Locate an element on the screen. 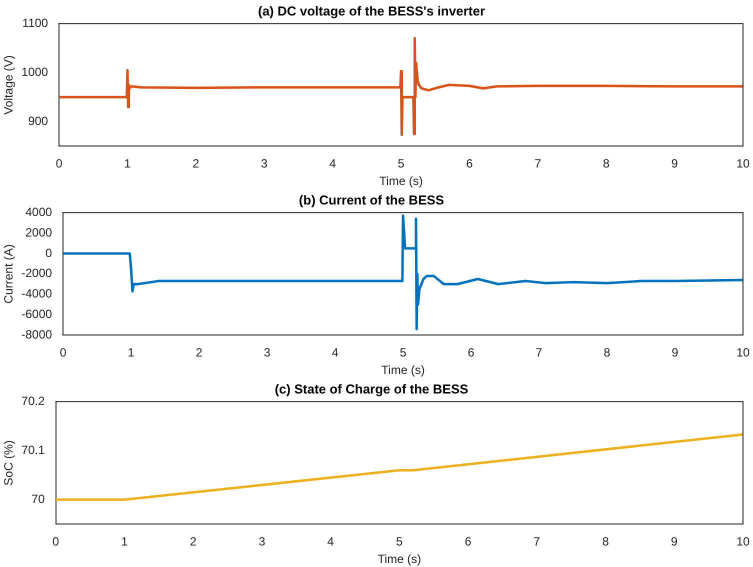 The width and height of the screenshot is (753, 567). y-tick-label: -2000 is located at coordinates (36, 273).